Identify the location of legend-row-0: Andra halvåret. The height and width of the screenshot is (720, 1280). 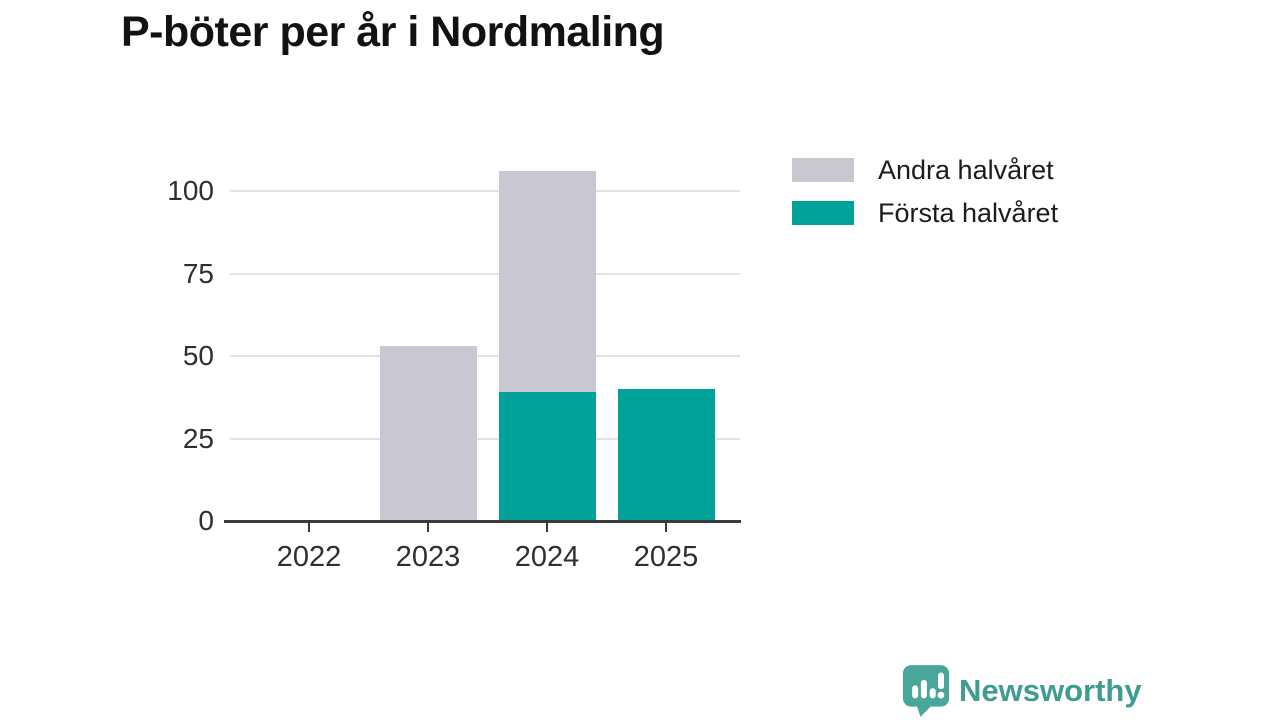
(925, 170).